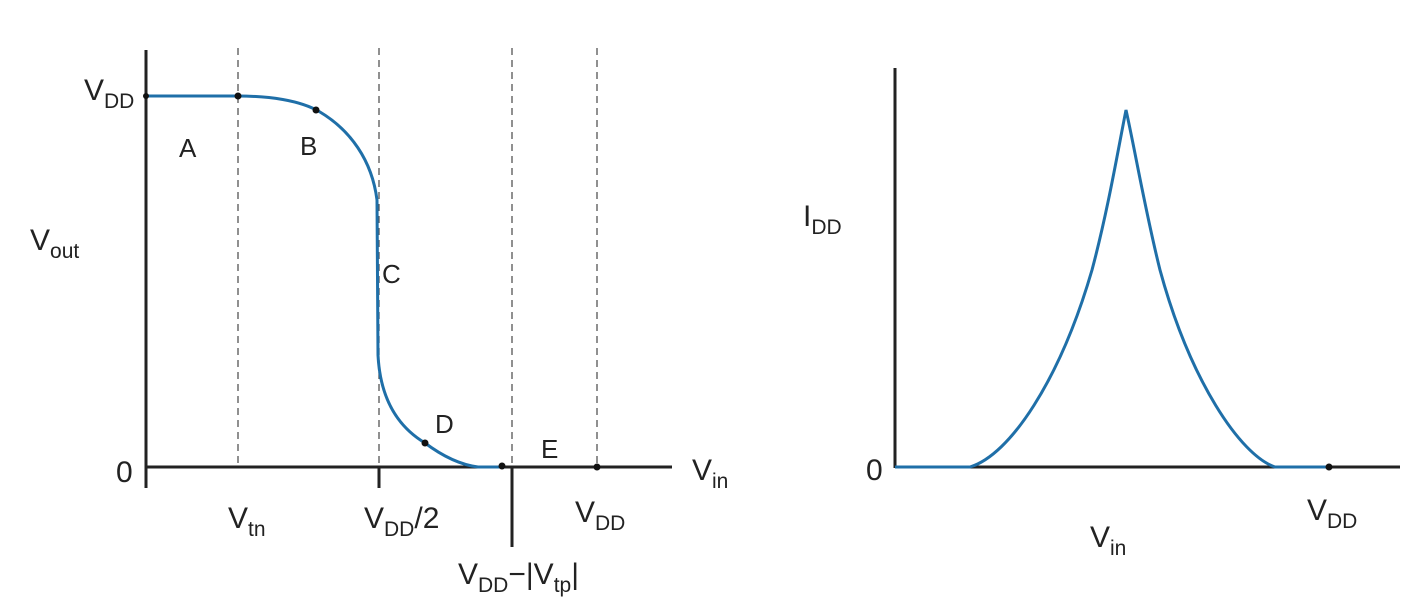 This screenshot has width=1425, height=609. Describe the element at coordinates (1332, 513) in the screenshot. I see `idd-tick-label-vdd: VDD` at that location.